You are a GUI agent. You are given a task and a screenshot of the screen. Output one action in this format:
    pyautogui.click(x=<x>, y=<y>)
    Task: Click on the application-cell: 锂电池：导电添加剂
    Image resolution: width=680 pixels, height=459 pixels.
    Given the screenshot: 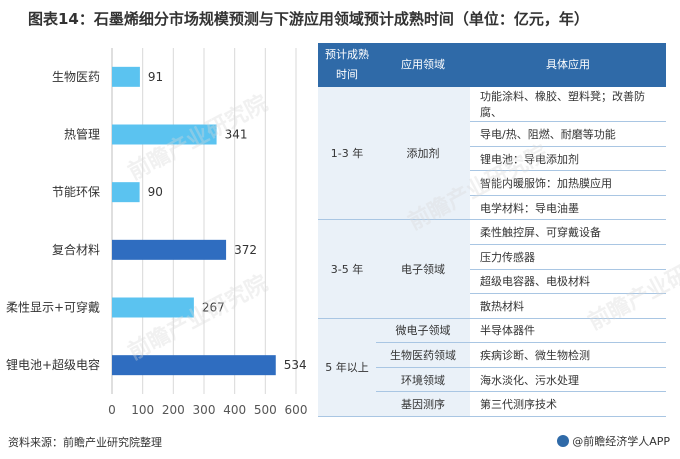 What is the action you would take?
    pyautogui.click(x=568, y=159)
    